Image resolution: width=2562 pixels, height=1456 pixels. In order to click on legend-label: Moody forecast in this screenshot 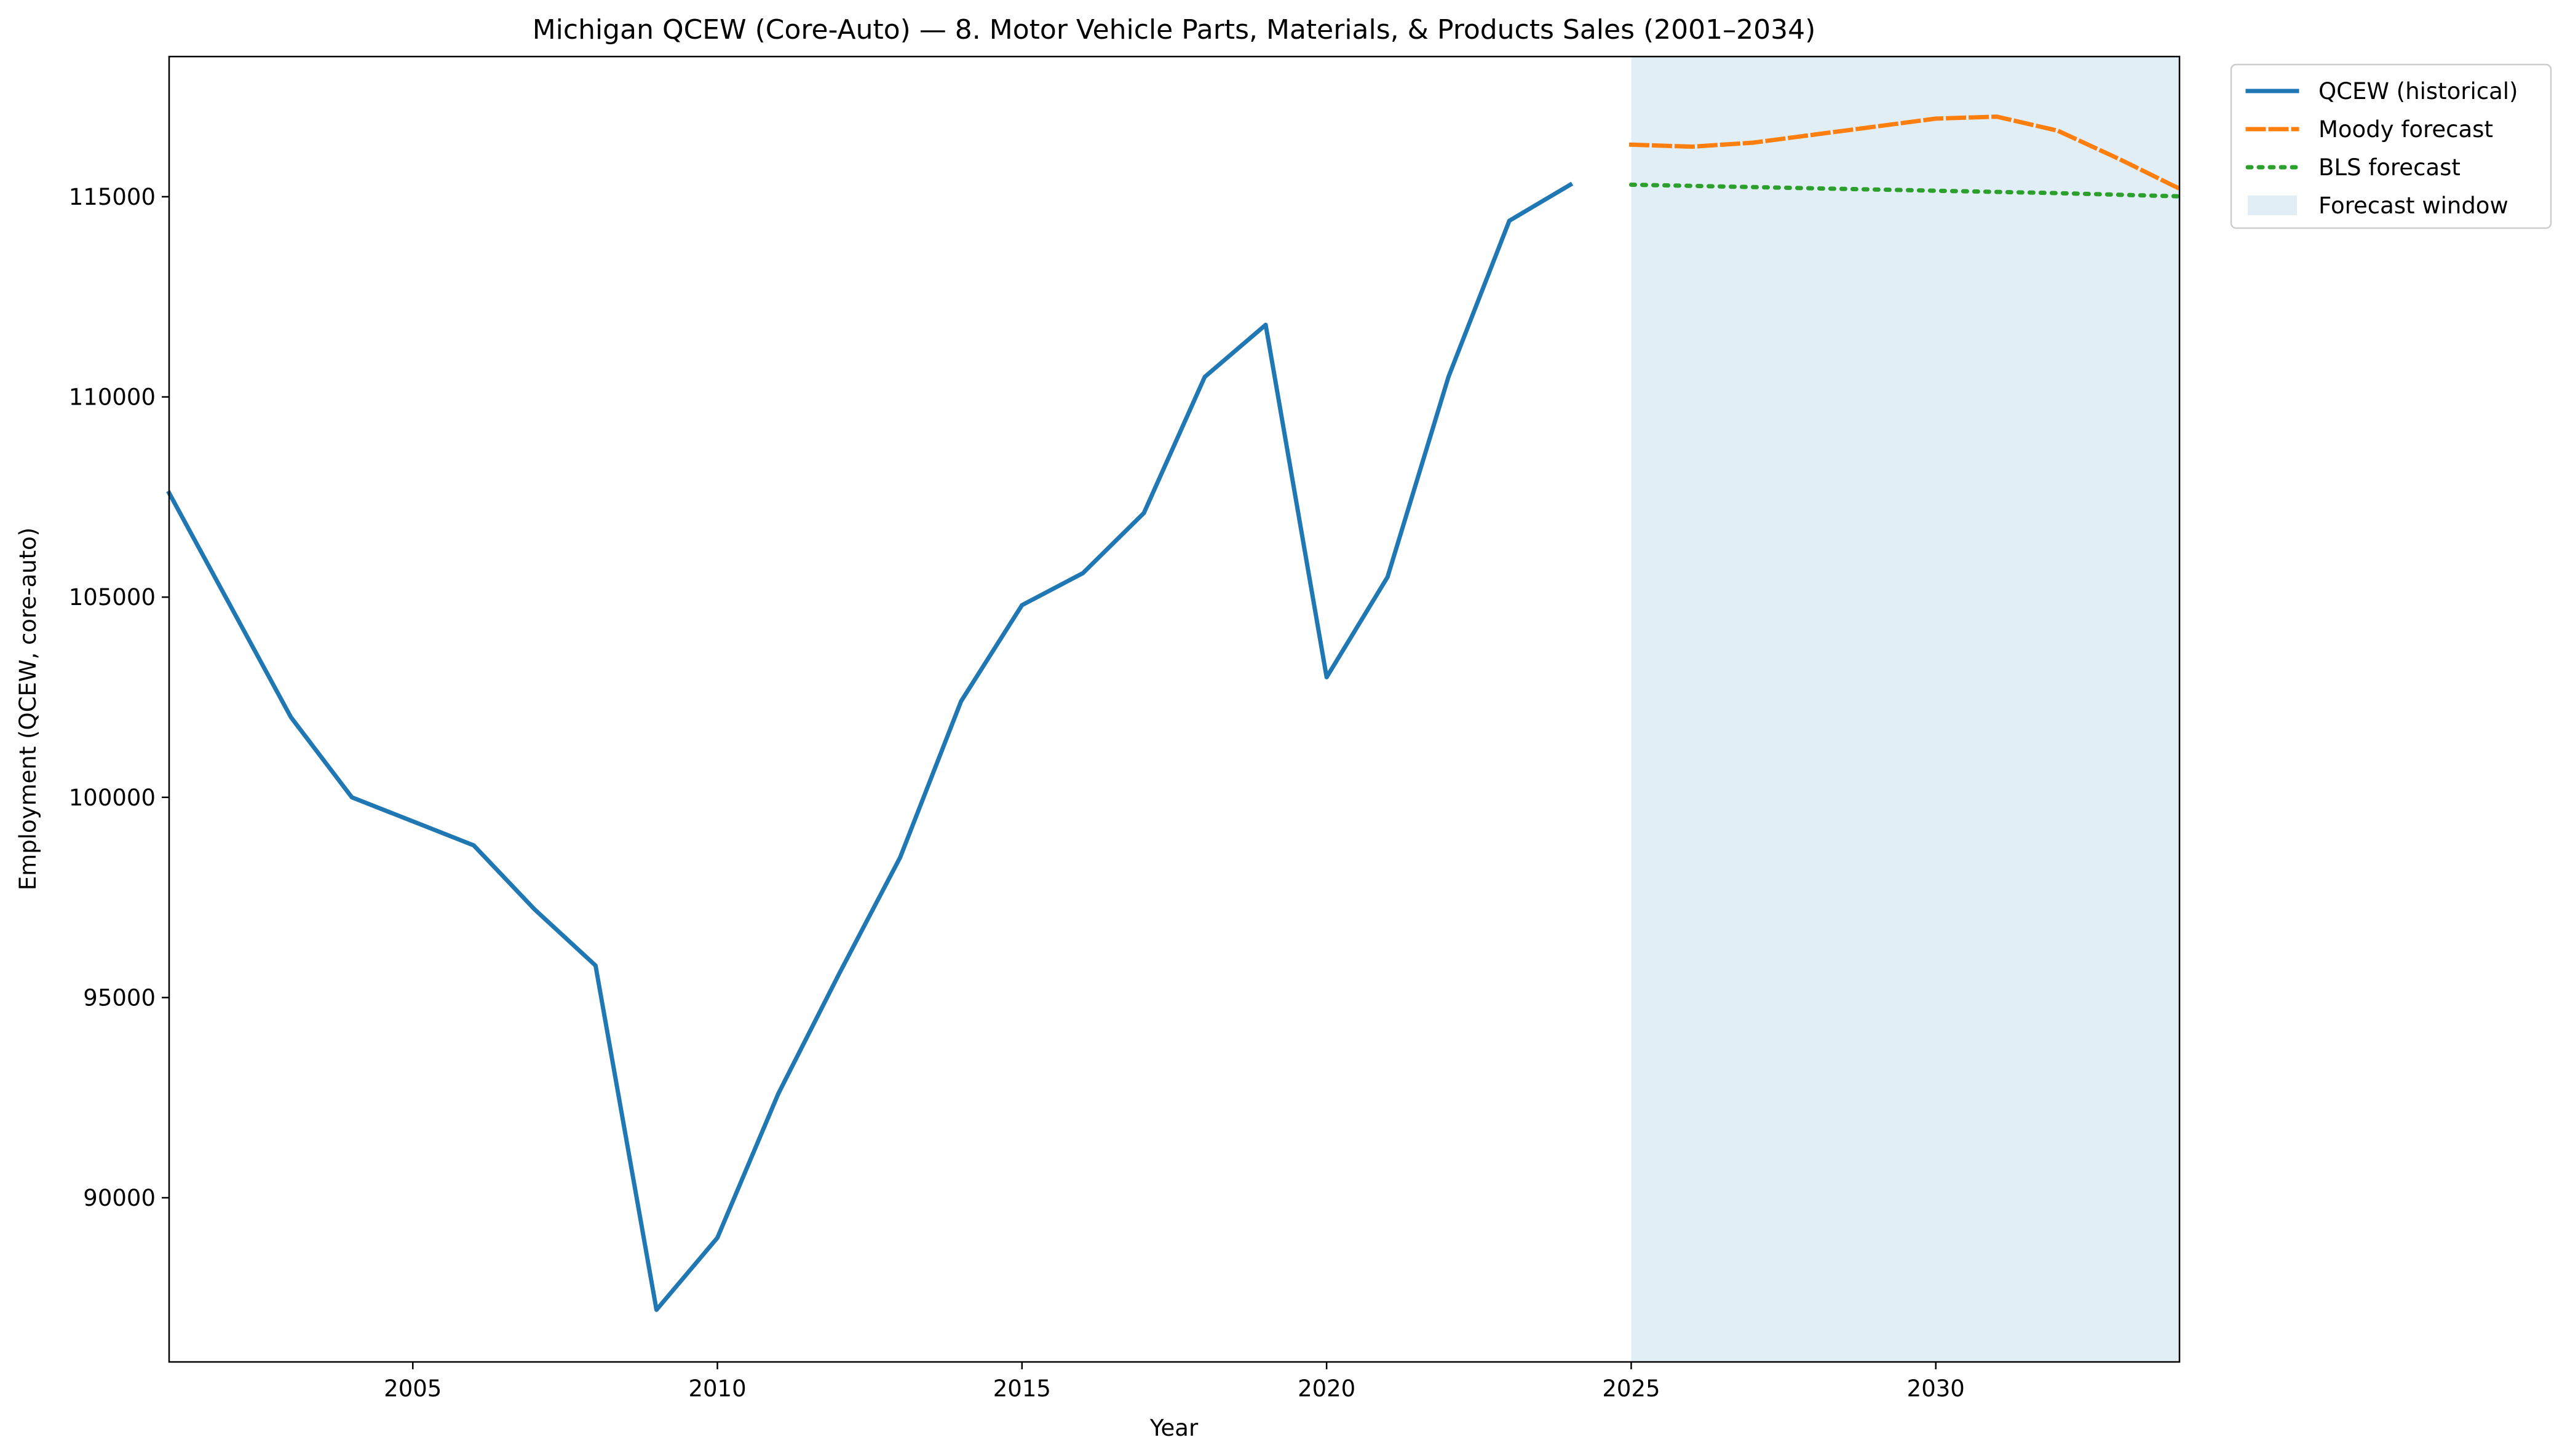, I will do `click(2405, 129)`.